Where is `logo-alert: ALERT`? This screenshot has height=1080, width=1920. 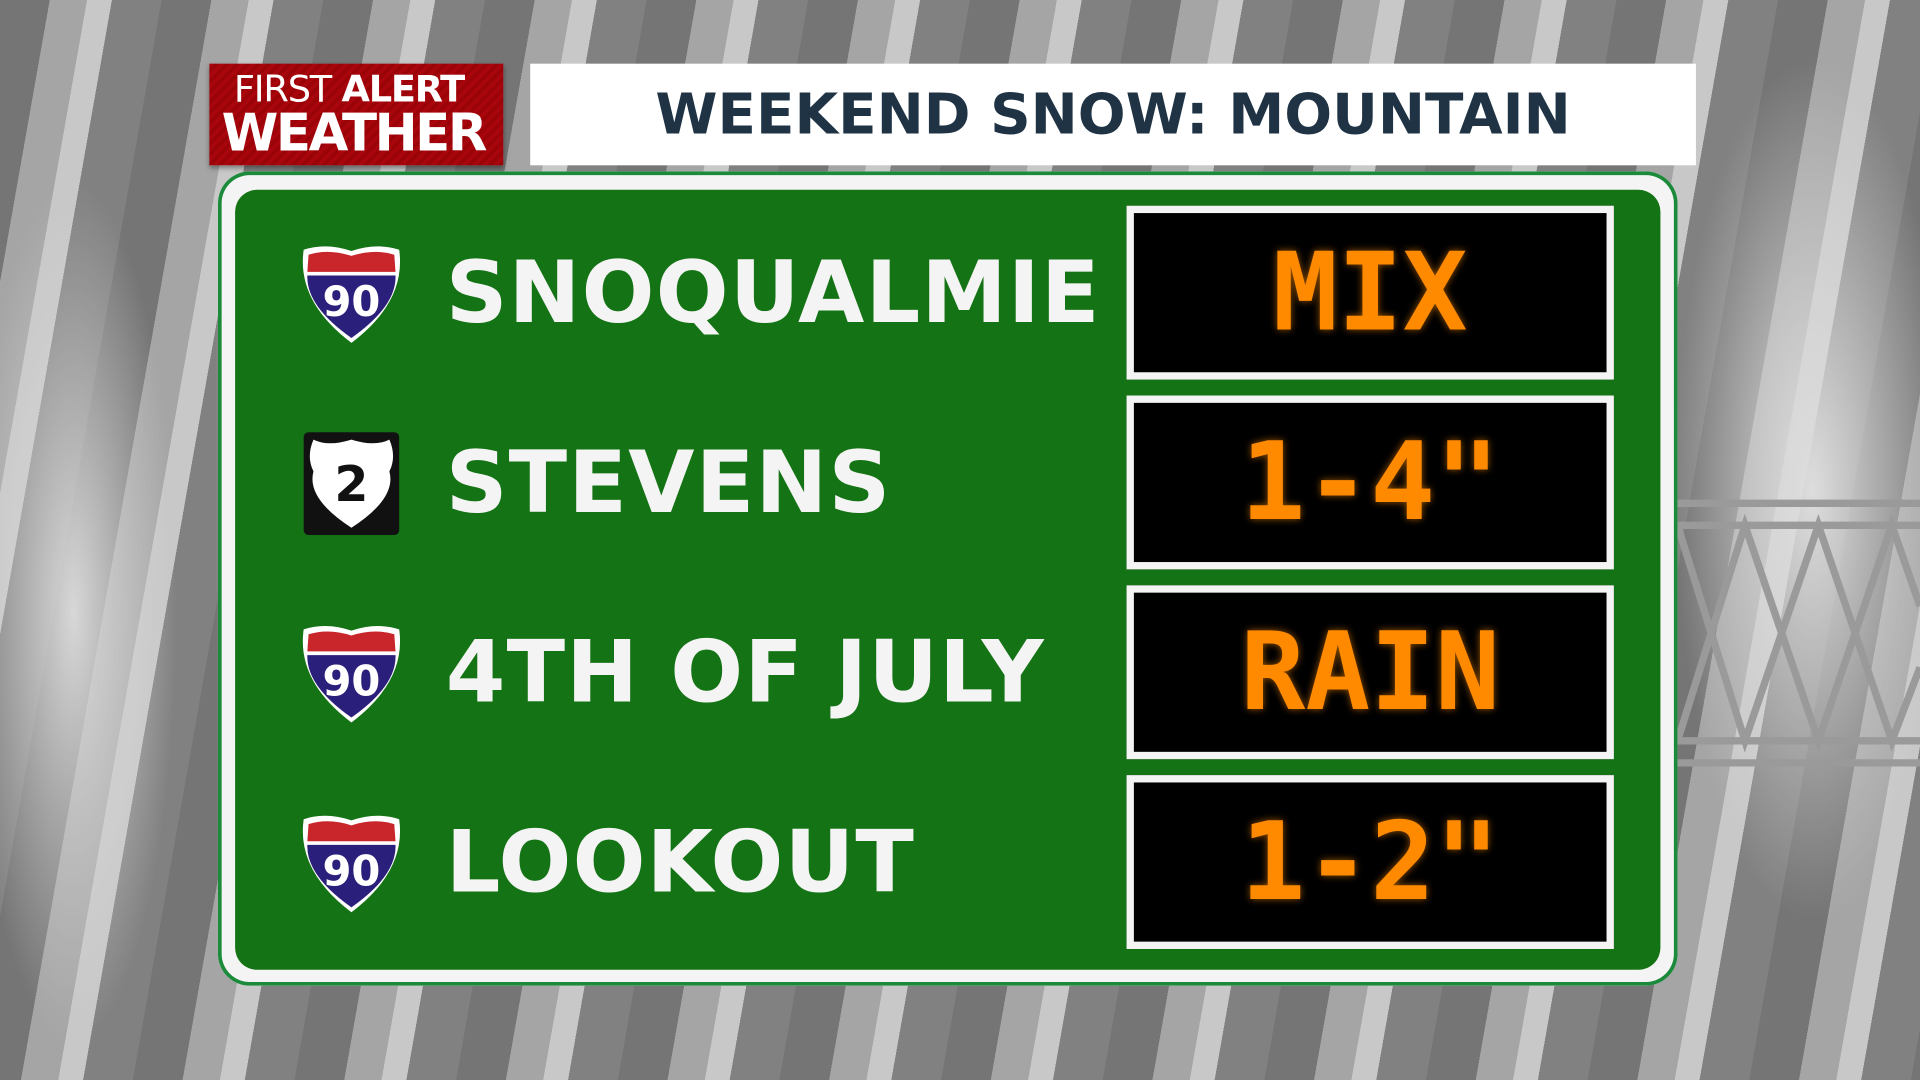
logo-alert: ALERT is located at coordinates (403, 90).